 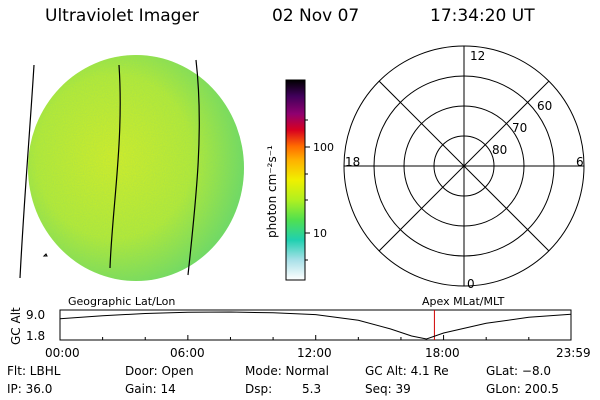 What do you see at coordinates (122, 16) in the screenshot?
I see `instrument-title: Ultraviolet Imager` at bounding box center [122, 16].